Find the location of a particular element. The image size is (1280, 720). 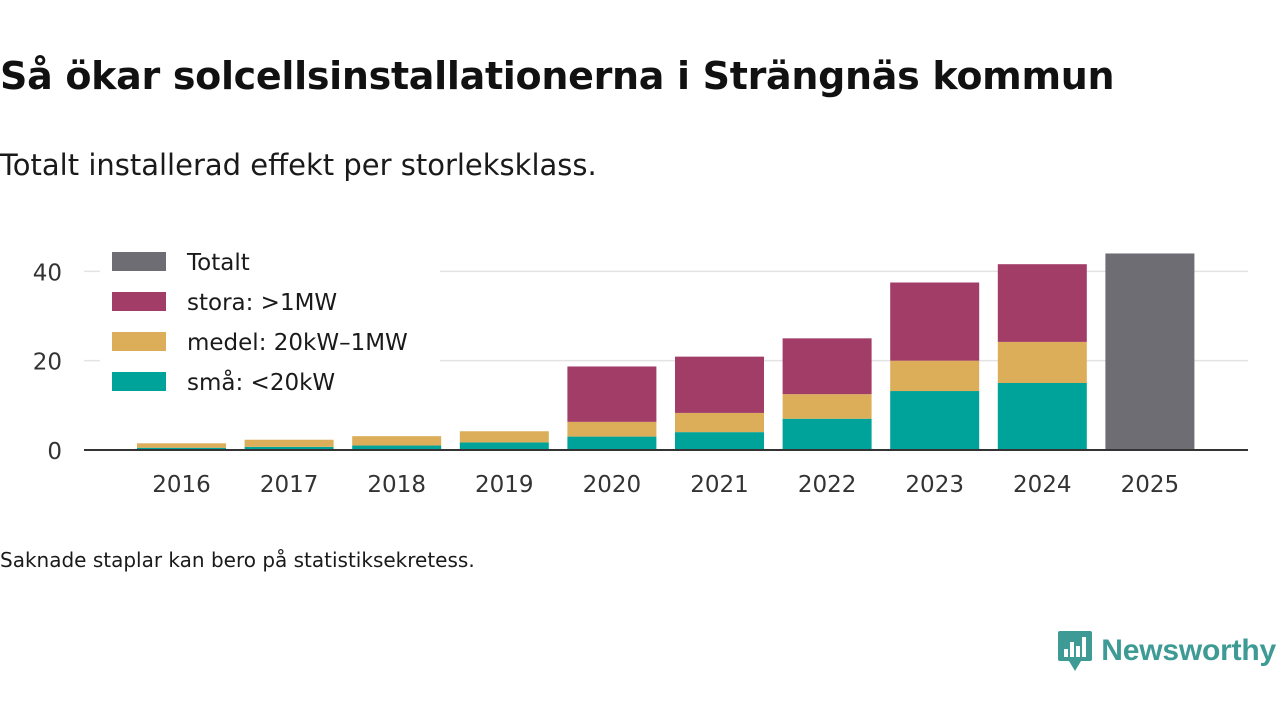

x-tick-label: 2022 is located at coordinates (827, 485).